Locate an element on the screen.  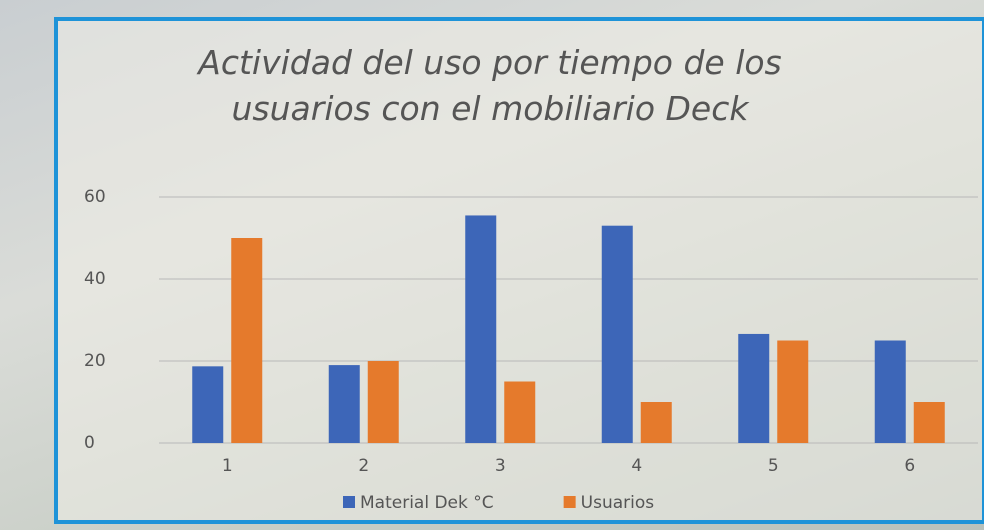
y-tick-label: 40 is located at coordinates (95, 279).